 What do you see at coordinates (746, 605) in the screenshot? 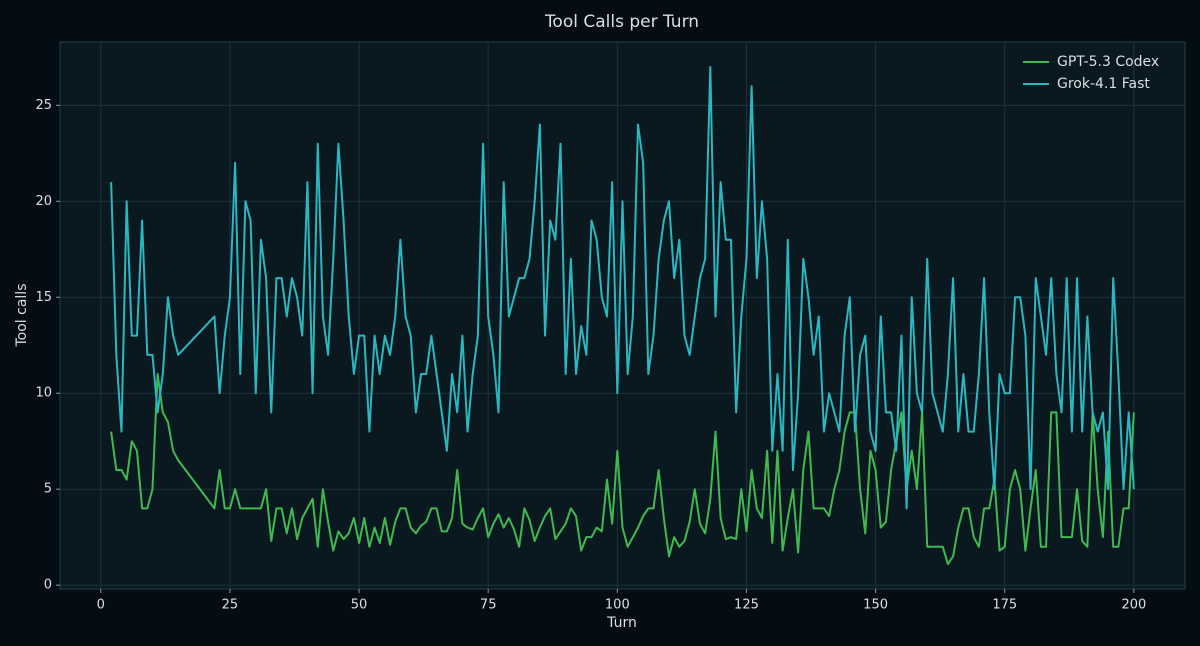
I see `x-tick-label: 125` at bounding box center [746, 605].